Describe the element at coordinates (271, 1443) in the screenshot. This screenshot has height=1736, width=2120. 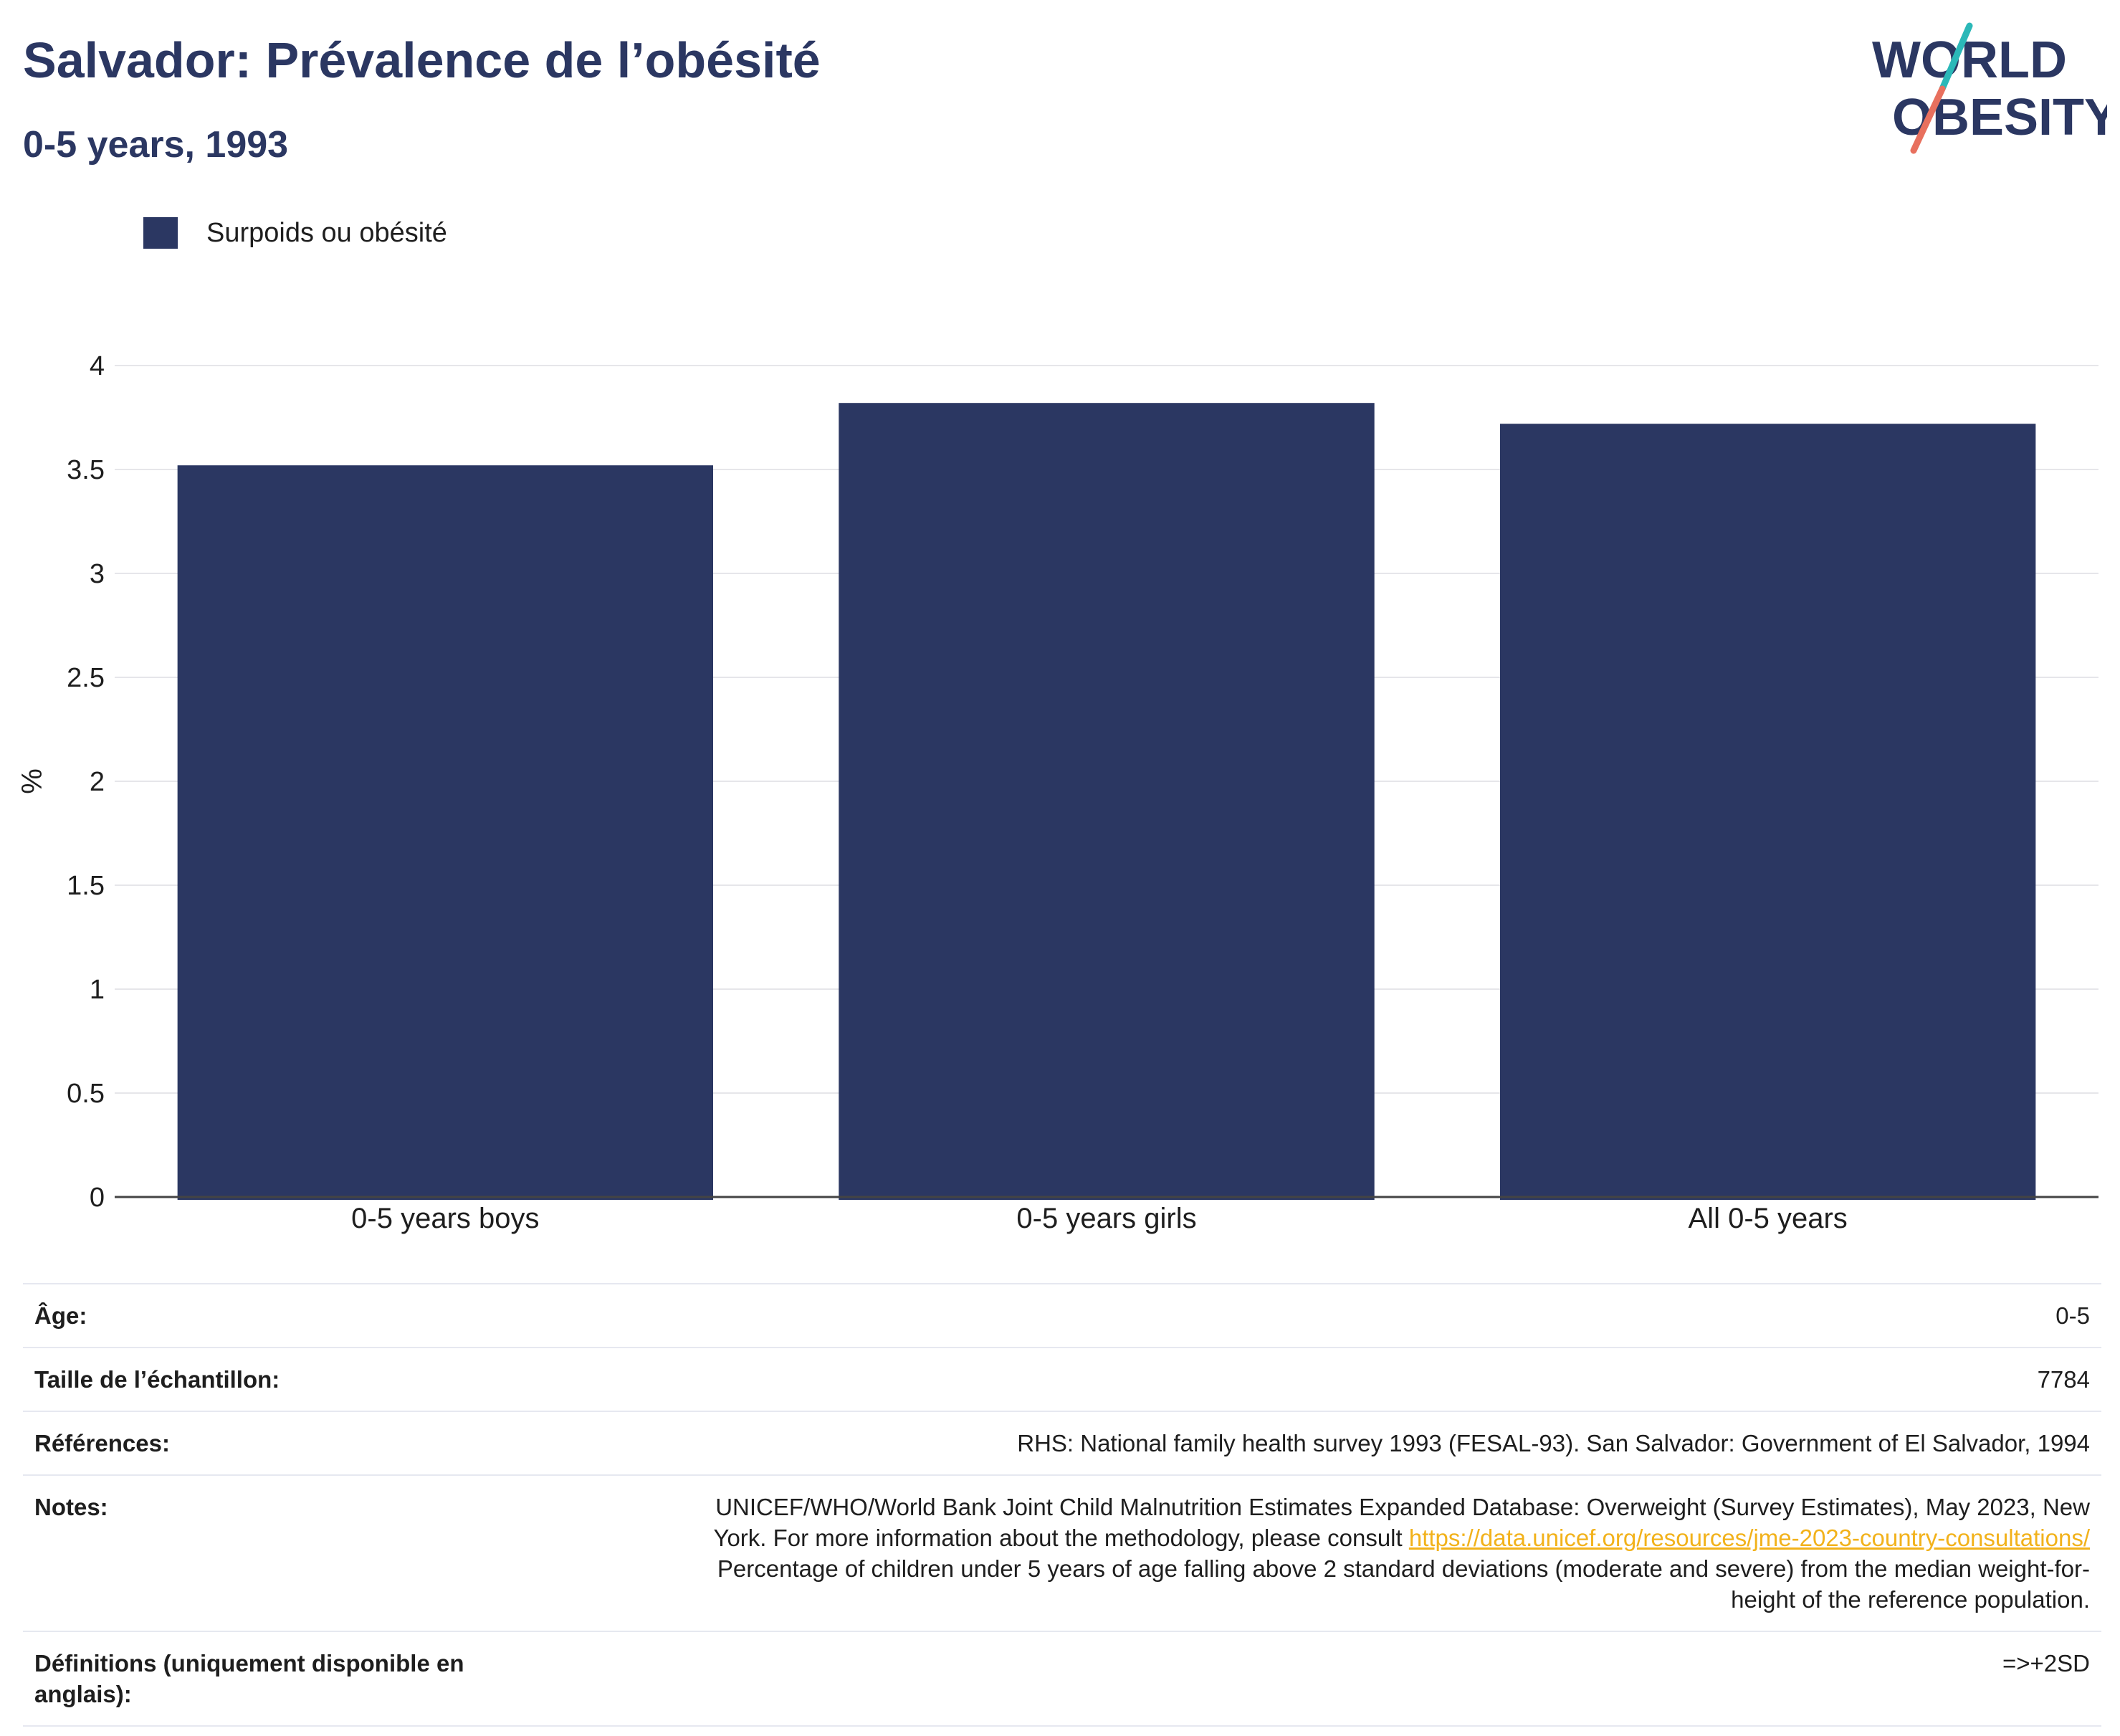
I see `info-label-references: Références:` at that location.